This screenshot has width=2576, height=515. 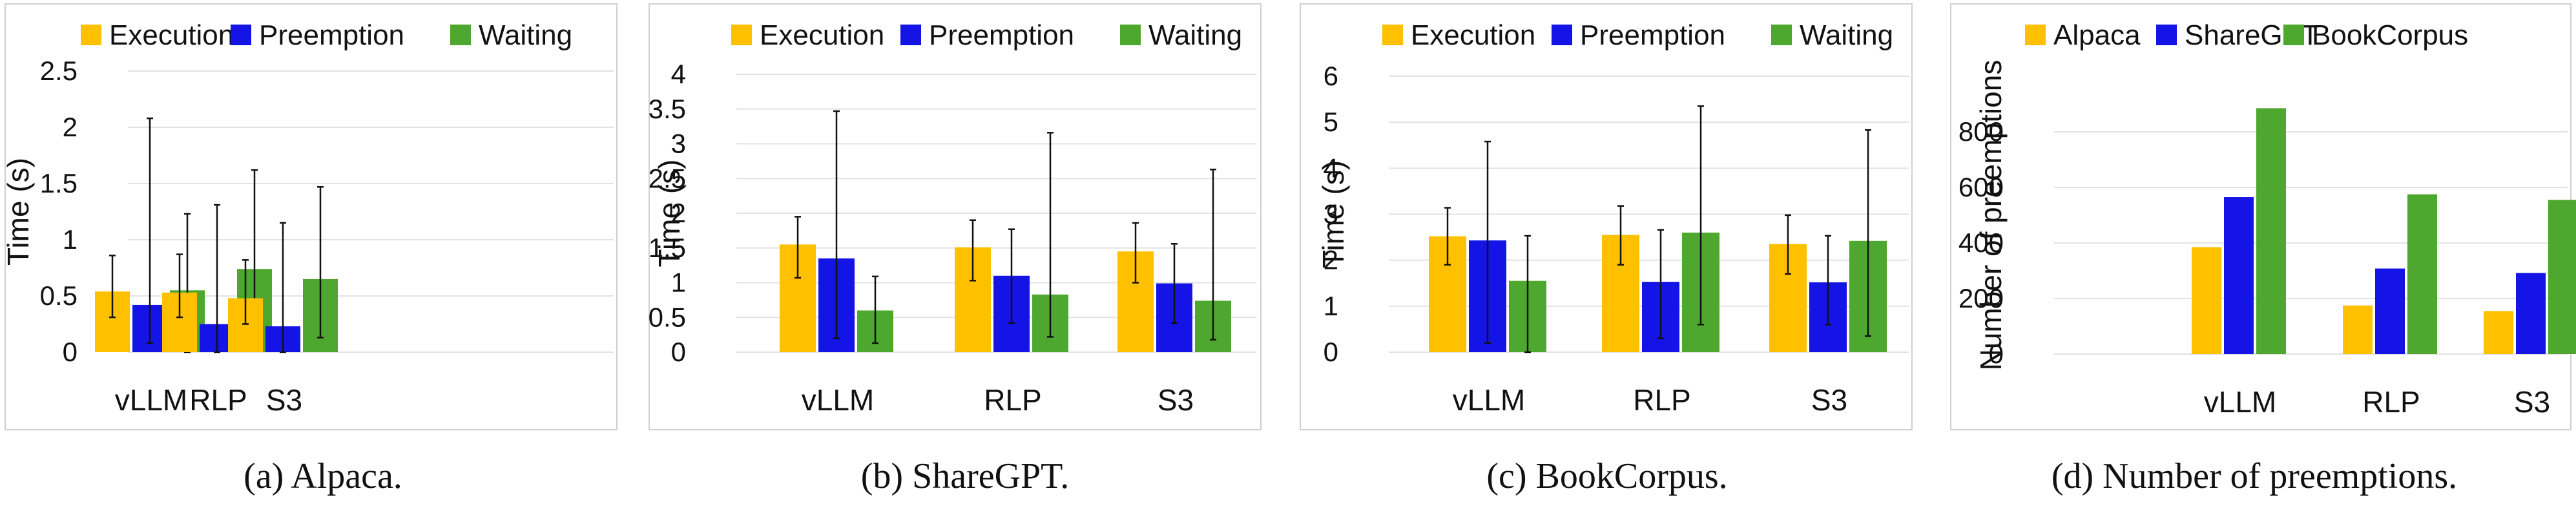 I want to click on y-tick-label: 6, so click(x=1331, y=76).